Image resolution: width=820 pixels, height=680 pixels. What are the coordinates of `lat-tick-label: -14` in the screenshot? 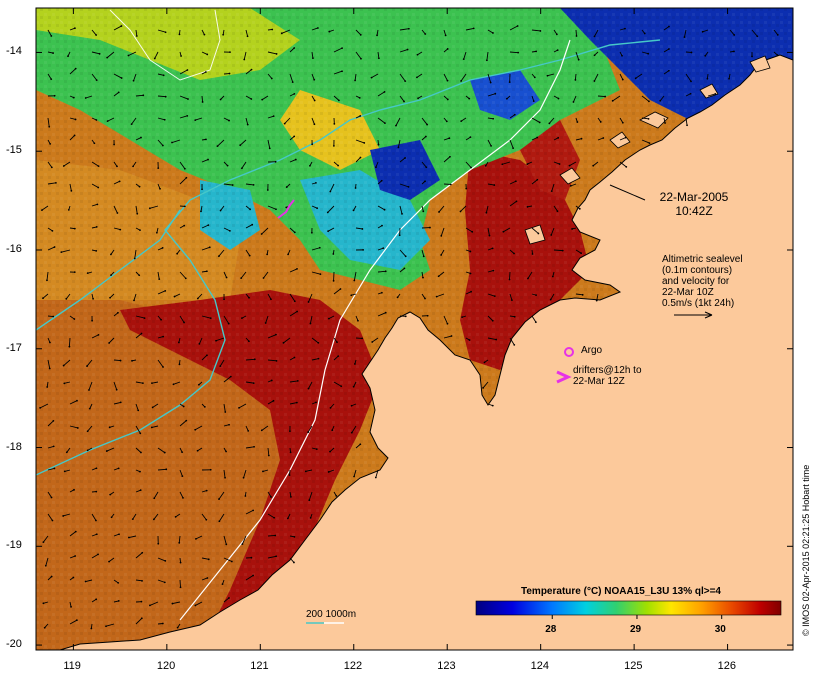 It's located at (14, 51).